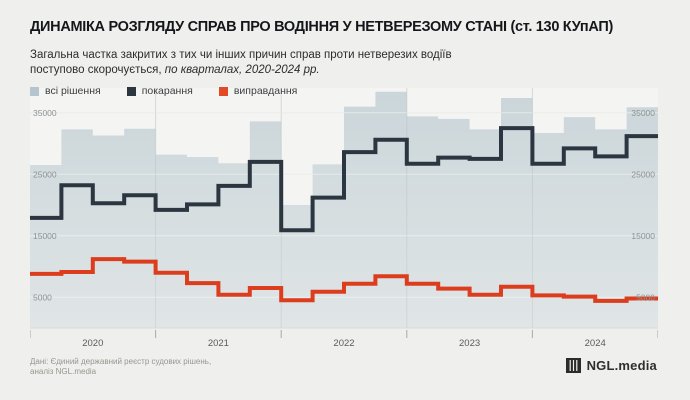  Describe the element at coordinates (131, 91) in the screenshot. I see `punishment-swatch-icon` at that location.